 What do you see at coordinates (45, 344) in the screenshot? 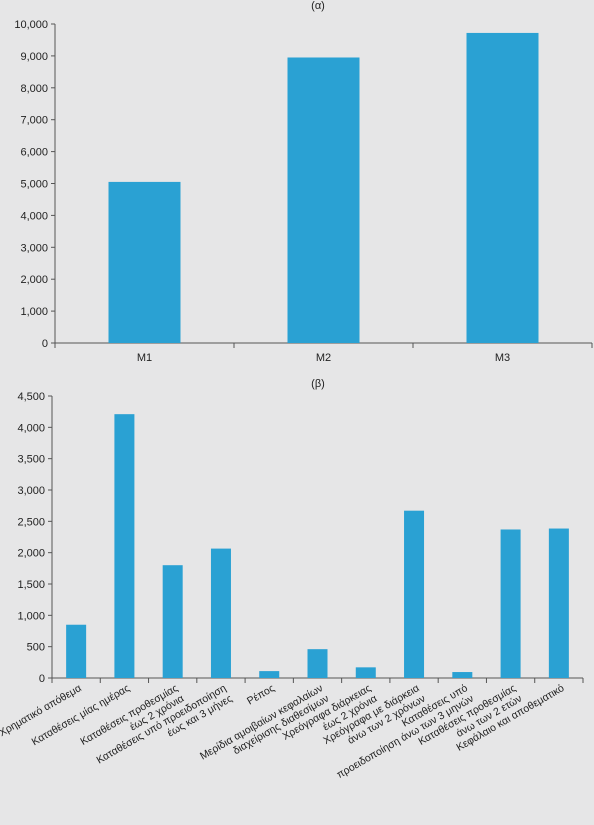
I see `chart-a-y-tick-label: 0` at bounding box center [45, 344].